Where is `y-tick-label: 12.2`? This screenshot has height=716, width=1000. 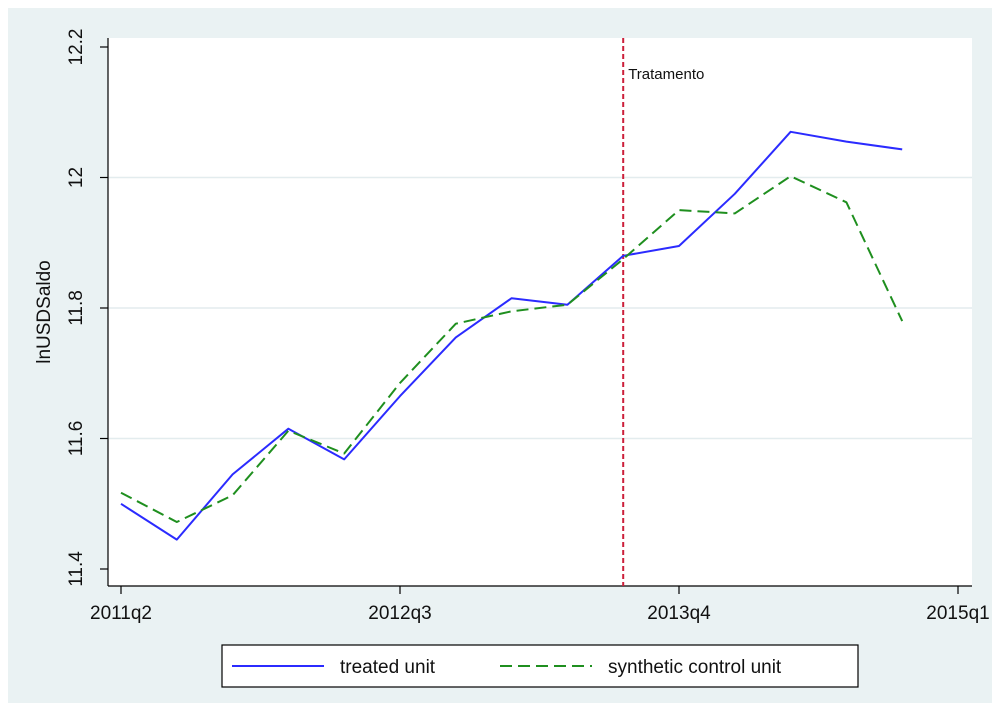
y-tick-label: 12.2 is located at coordinates (76, 47).